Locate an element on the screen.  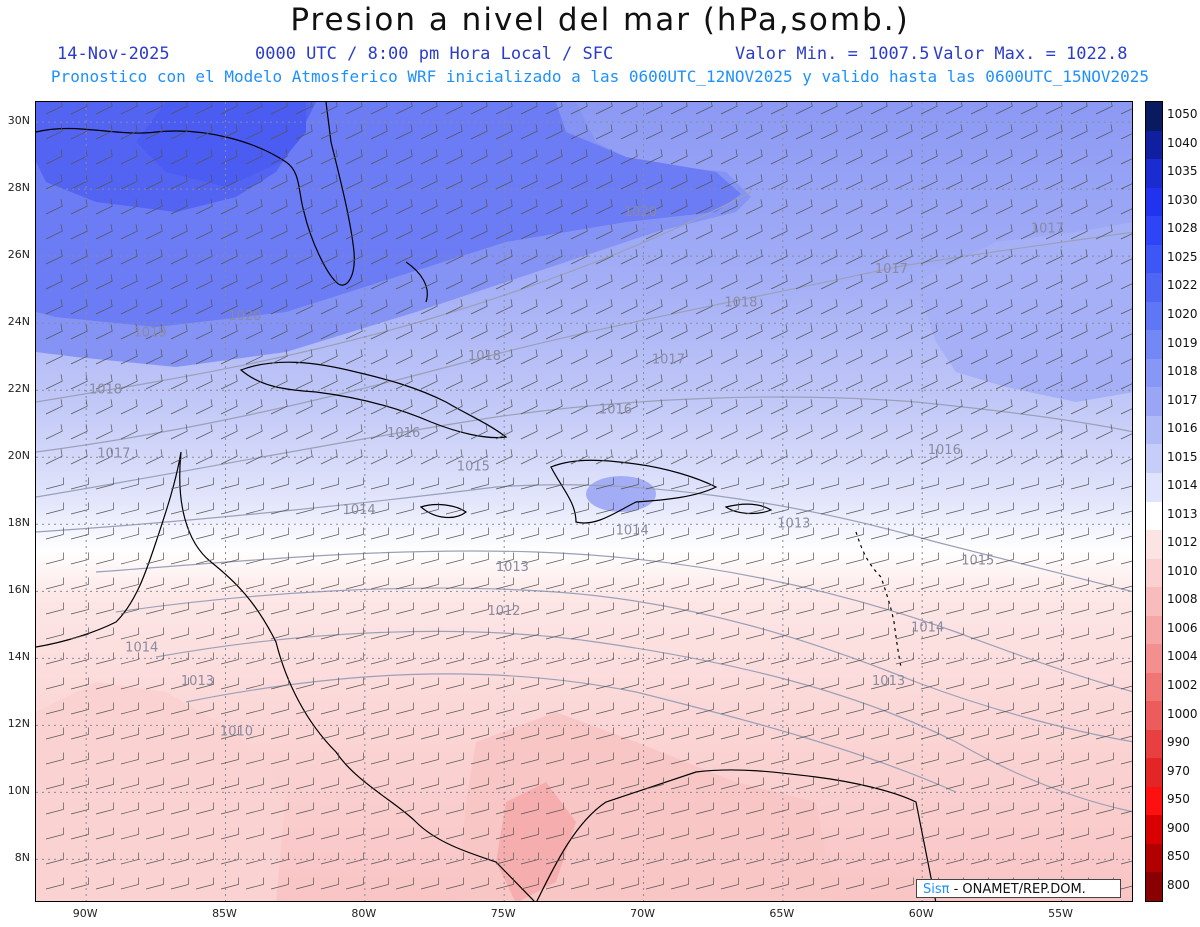
lon-label-85W: 85W is located at coordinates (224, 913).